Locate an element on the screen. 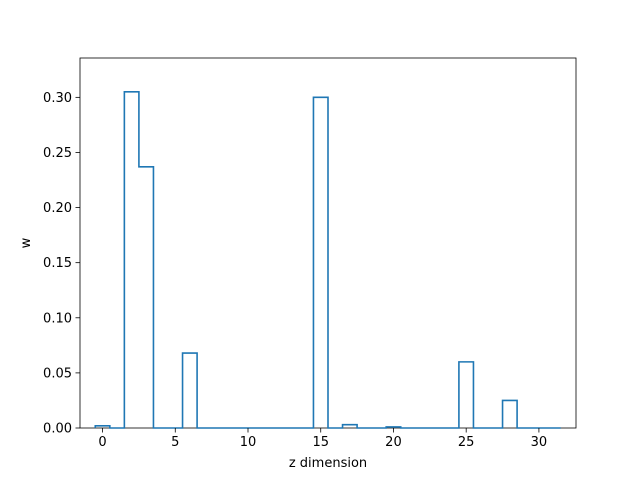 The width and height of the screenshot is (640, 480). y-tick-label: 0.25 is located at coordinates (57, 153).